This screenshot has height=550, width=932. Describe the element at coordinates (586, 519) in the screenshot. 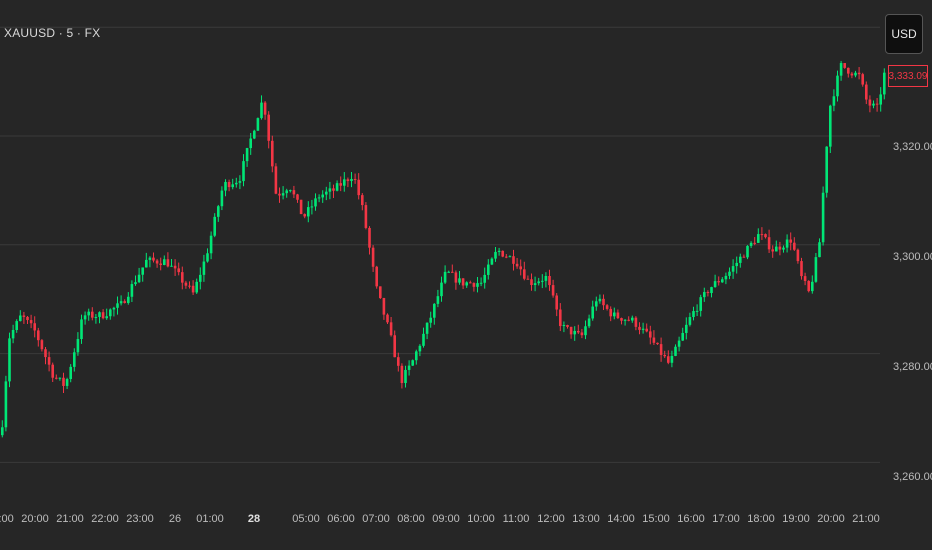

I see `x-tick-label: 13:00` at that location.